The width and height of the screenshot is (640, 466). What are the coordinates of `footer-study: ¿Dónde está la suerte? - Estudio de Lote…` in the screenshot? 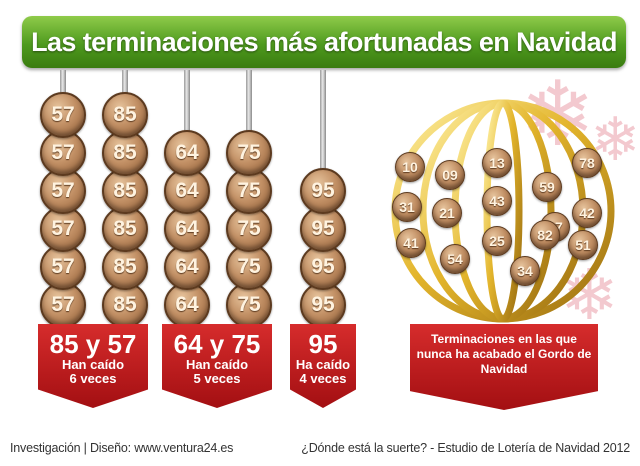 It's located at (465, 448).